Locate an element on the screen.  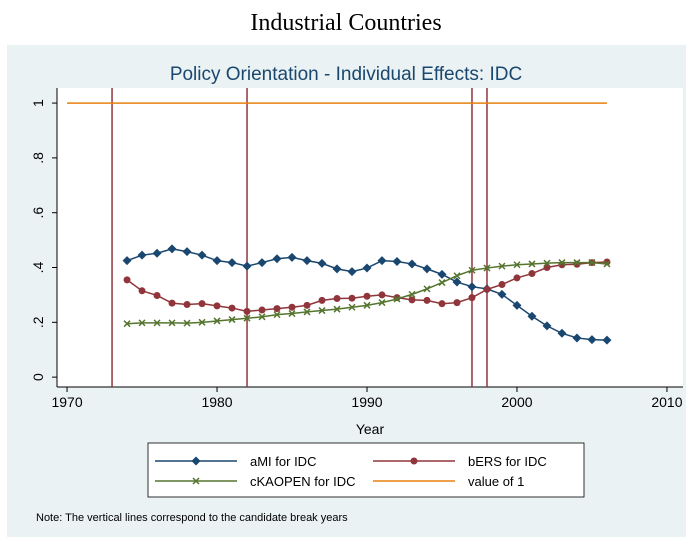
y-tick-label: .6 is located at coordinates (38, 213).